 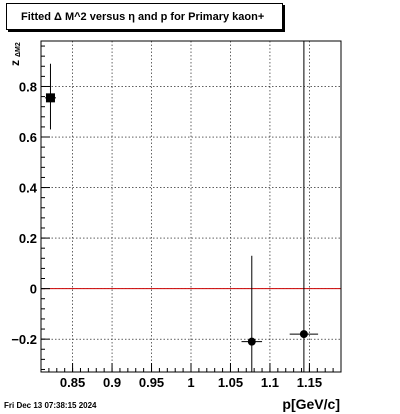 I want to click on x-tick-label: 0.95, so click(x=151, y=382).